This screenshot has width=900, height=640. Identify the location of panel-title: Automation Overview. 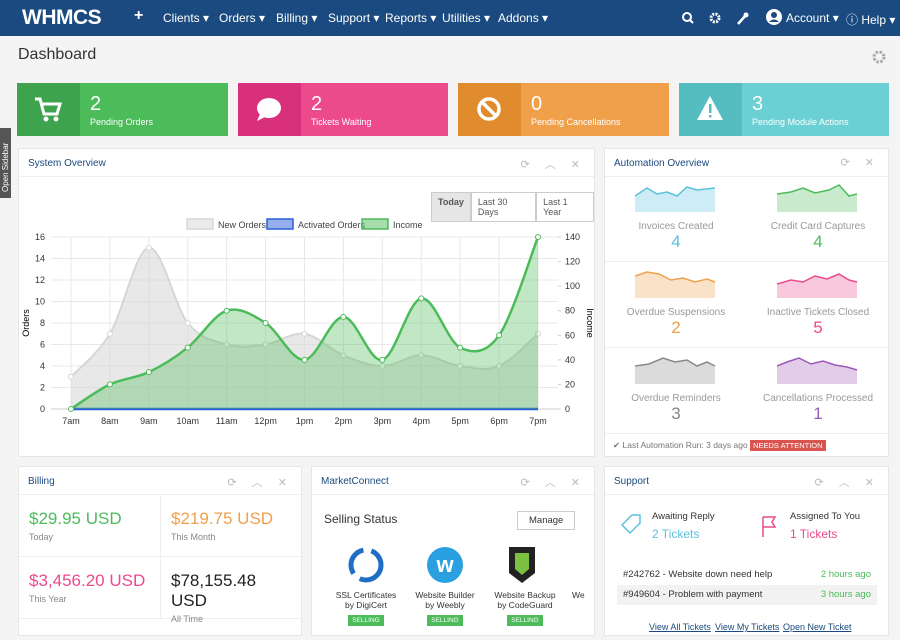
(746, 163).